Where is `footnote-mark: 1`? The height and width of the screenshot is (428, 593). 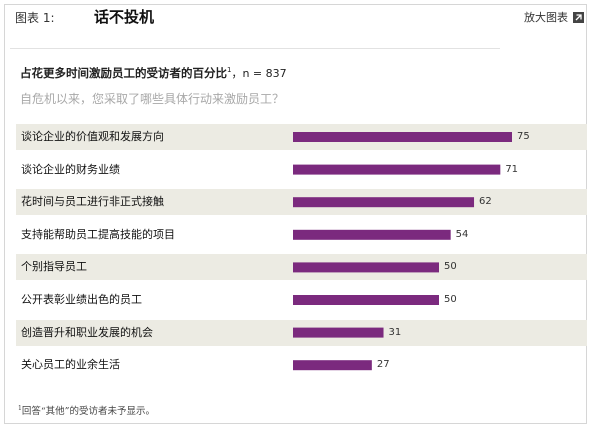 footnote-mark: 1 is located at coordinates (20, 408).